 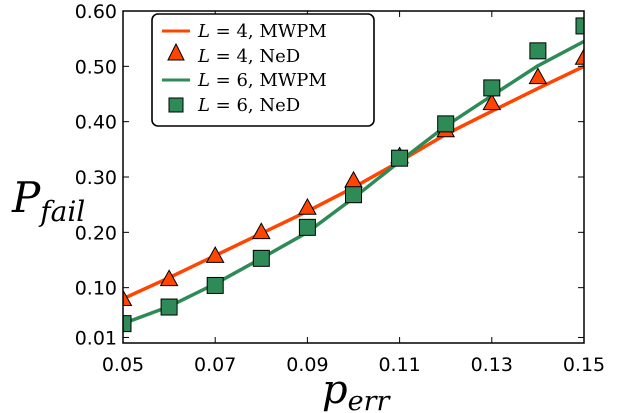 I want to click on y-axis-label-base: P, so click(x=26, y=197).